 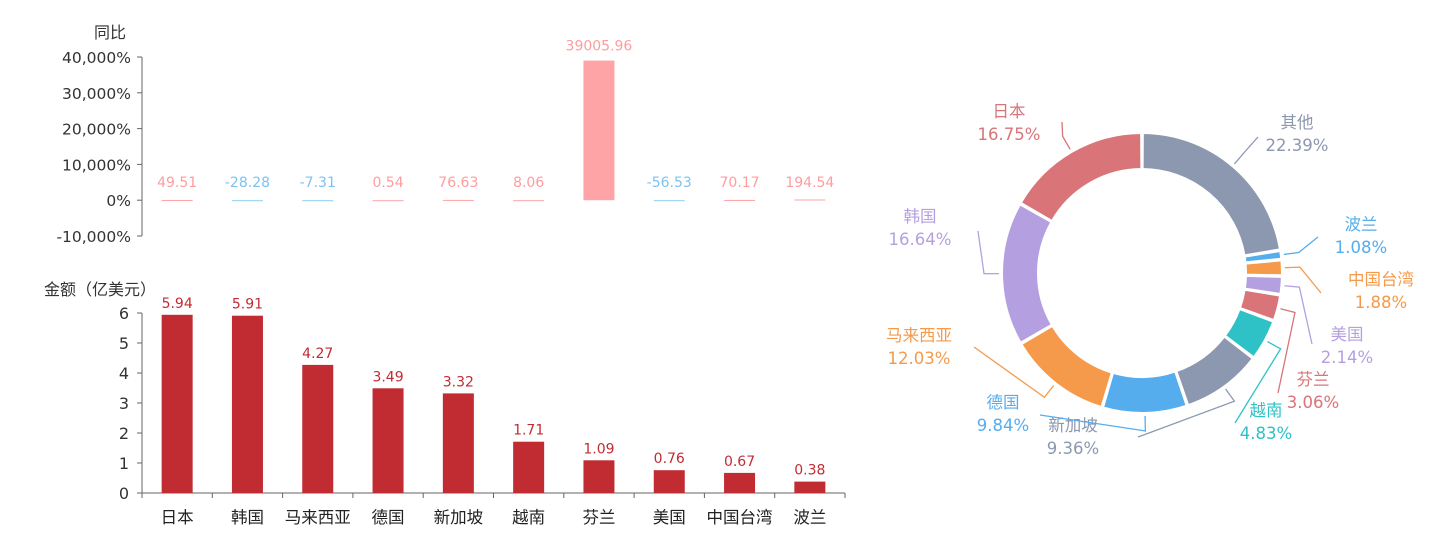 I want to click on yoy-y-tick-label: 10,000%, so click(x=96, y=165).